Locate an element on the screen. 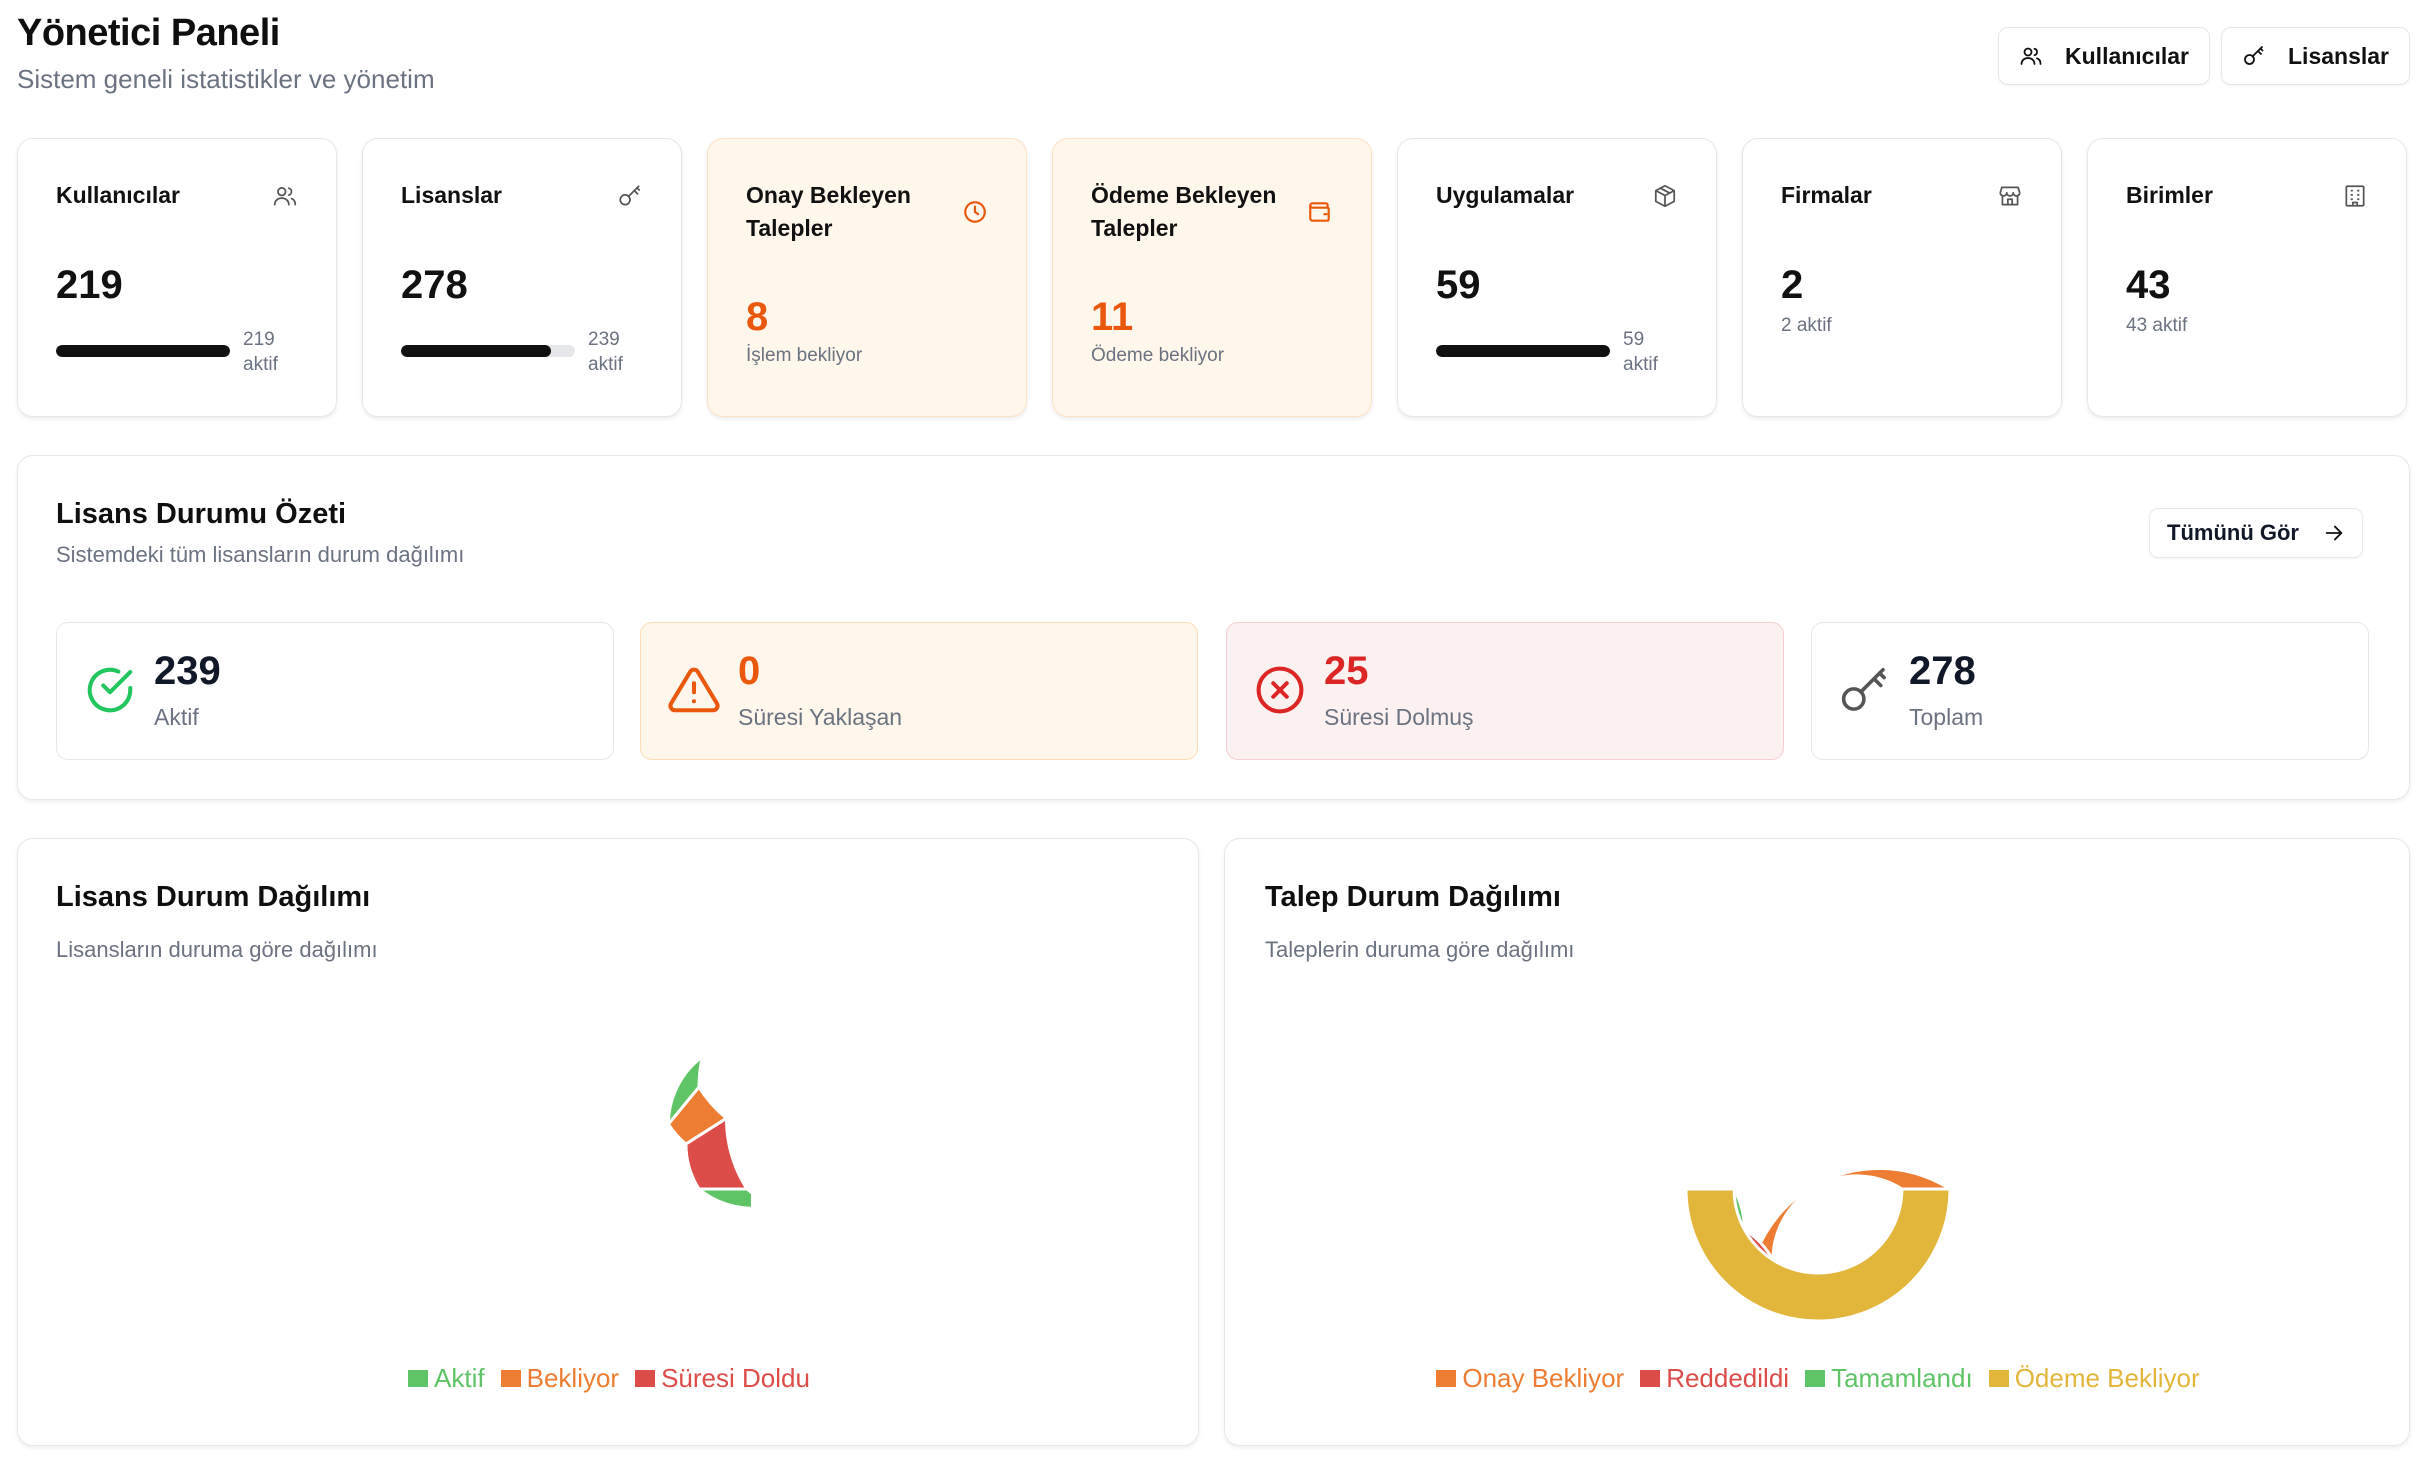 The width and height of the screenshot is (2420, 1464). arrow-right-icon is located at coordinates (2334, 533).